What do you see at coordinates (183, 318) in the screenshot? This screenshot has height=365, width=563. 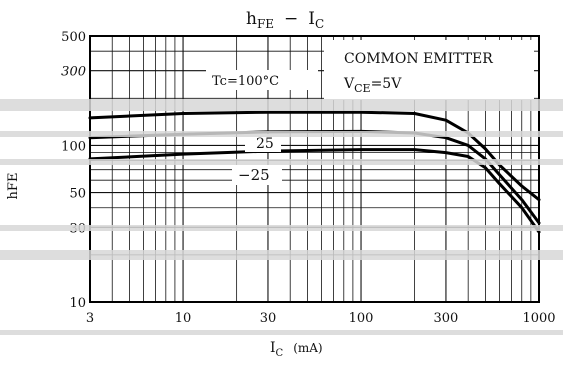 I see `x-tick-label: 10` at bounding box center [183, 318].